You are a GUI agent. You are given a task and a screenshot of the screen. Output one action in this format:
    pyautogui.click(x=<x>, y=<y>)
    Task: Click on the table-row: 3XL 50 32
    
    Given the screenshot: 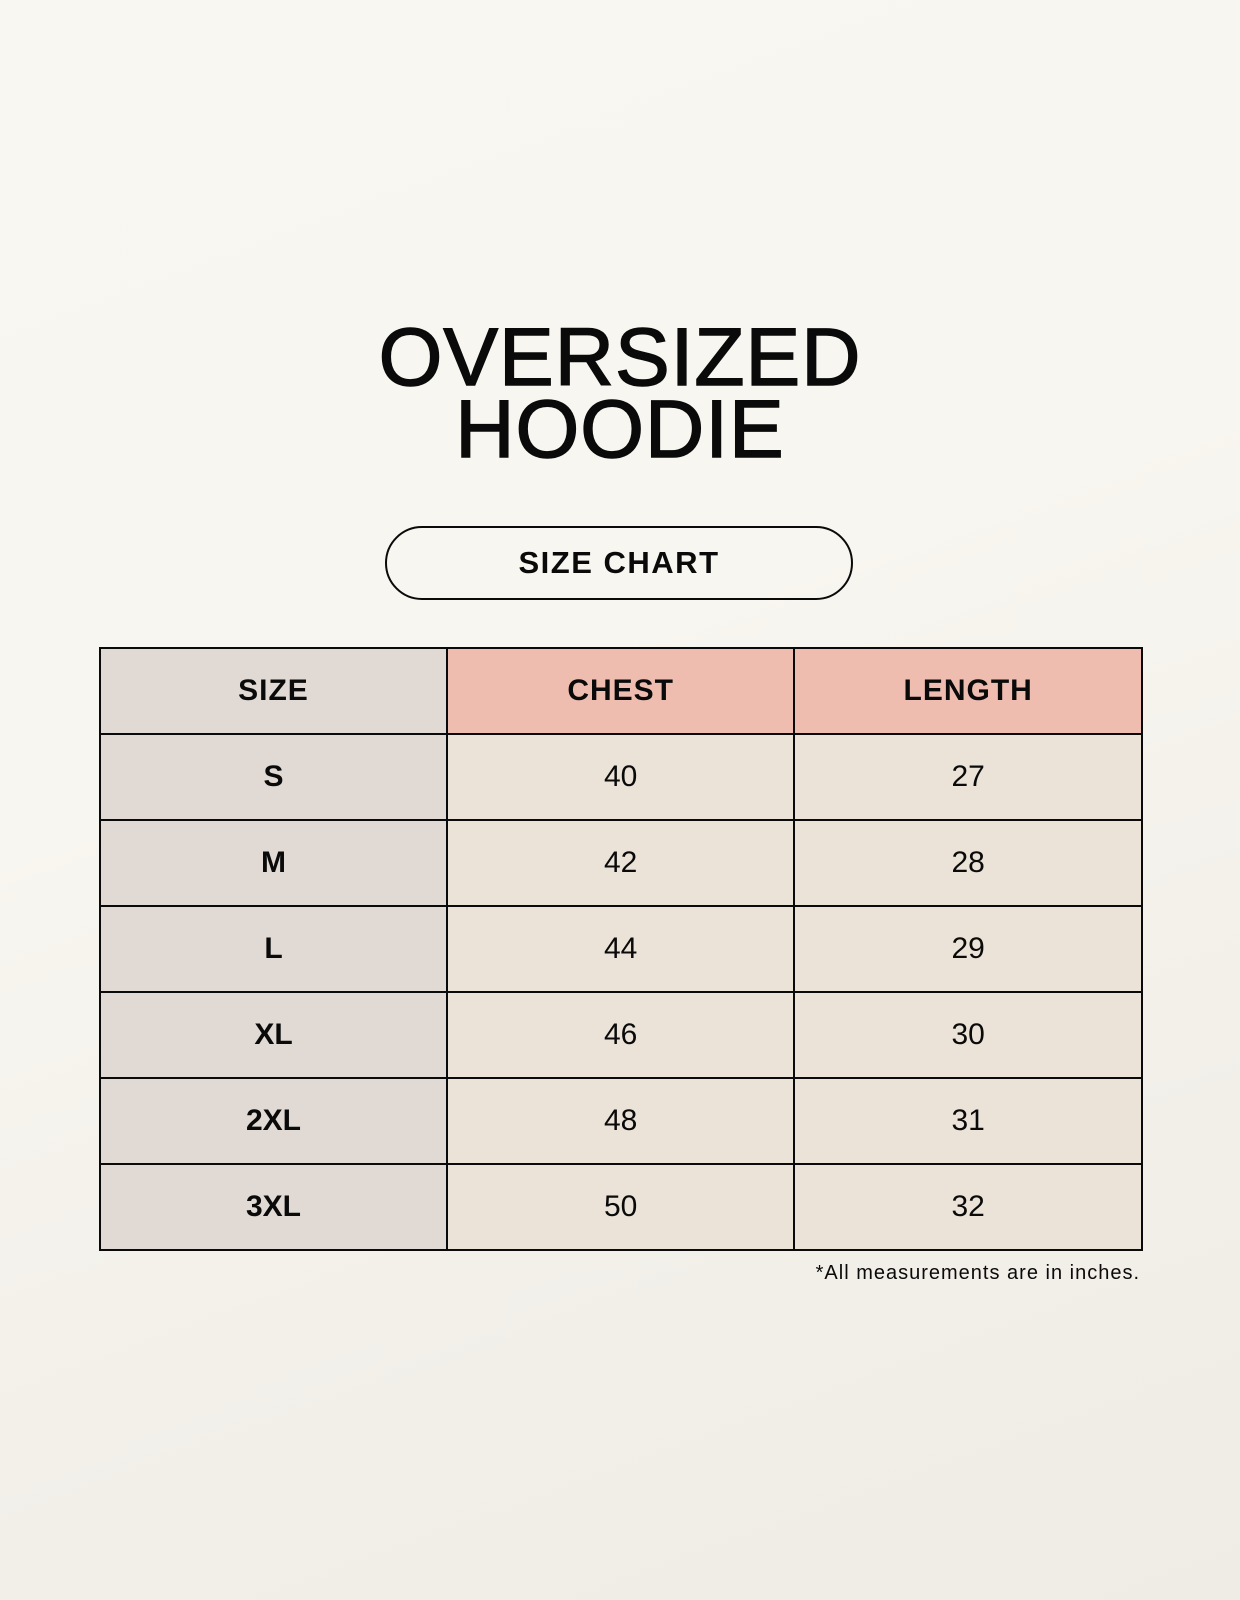 What is the action you would take?
    pyautogui.click(x=621, y=1207)
    